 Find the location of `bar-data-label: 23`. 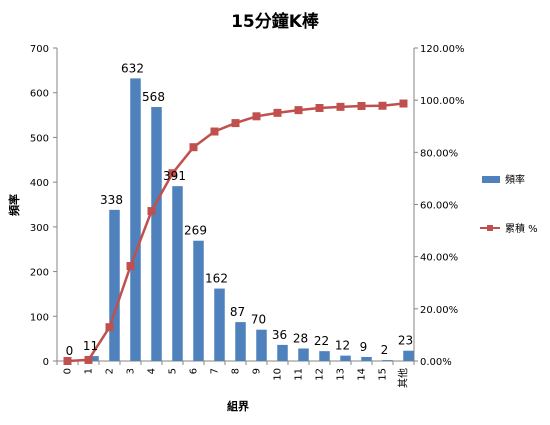

bar-data-label: 23 is located at coordinates (405, 341).